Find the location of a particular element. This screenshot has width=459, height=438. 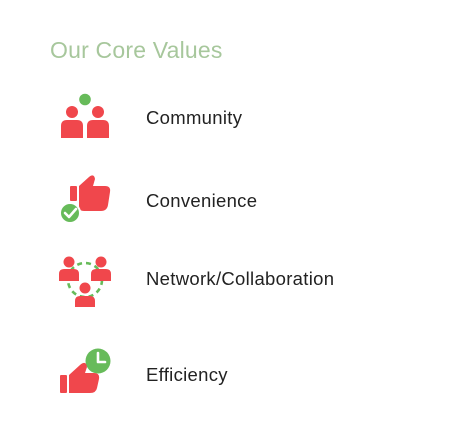

community-people-icon is located at coordinates (85, 118).